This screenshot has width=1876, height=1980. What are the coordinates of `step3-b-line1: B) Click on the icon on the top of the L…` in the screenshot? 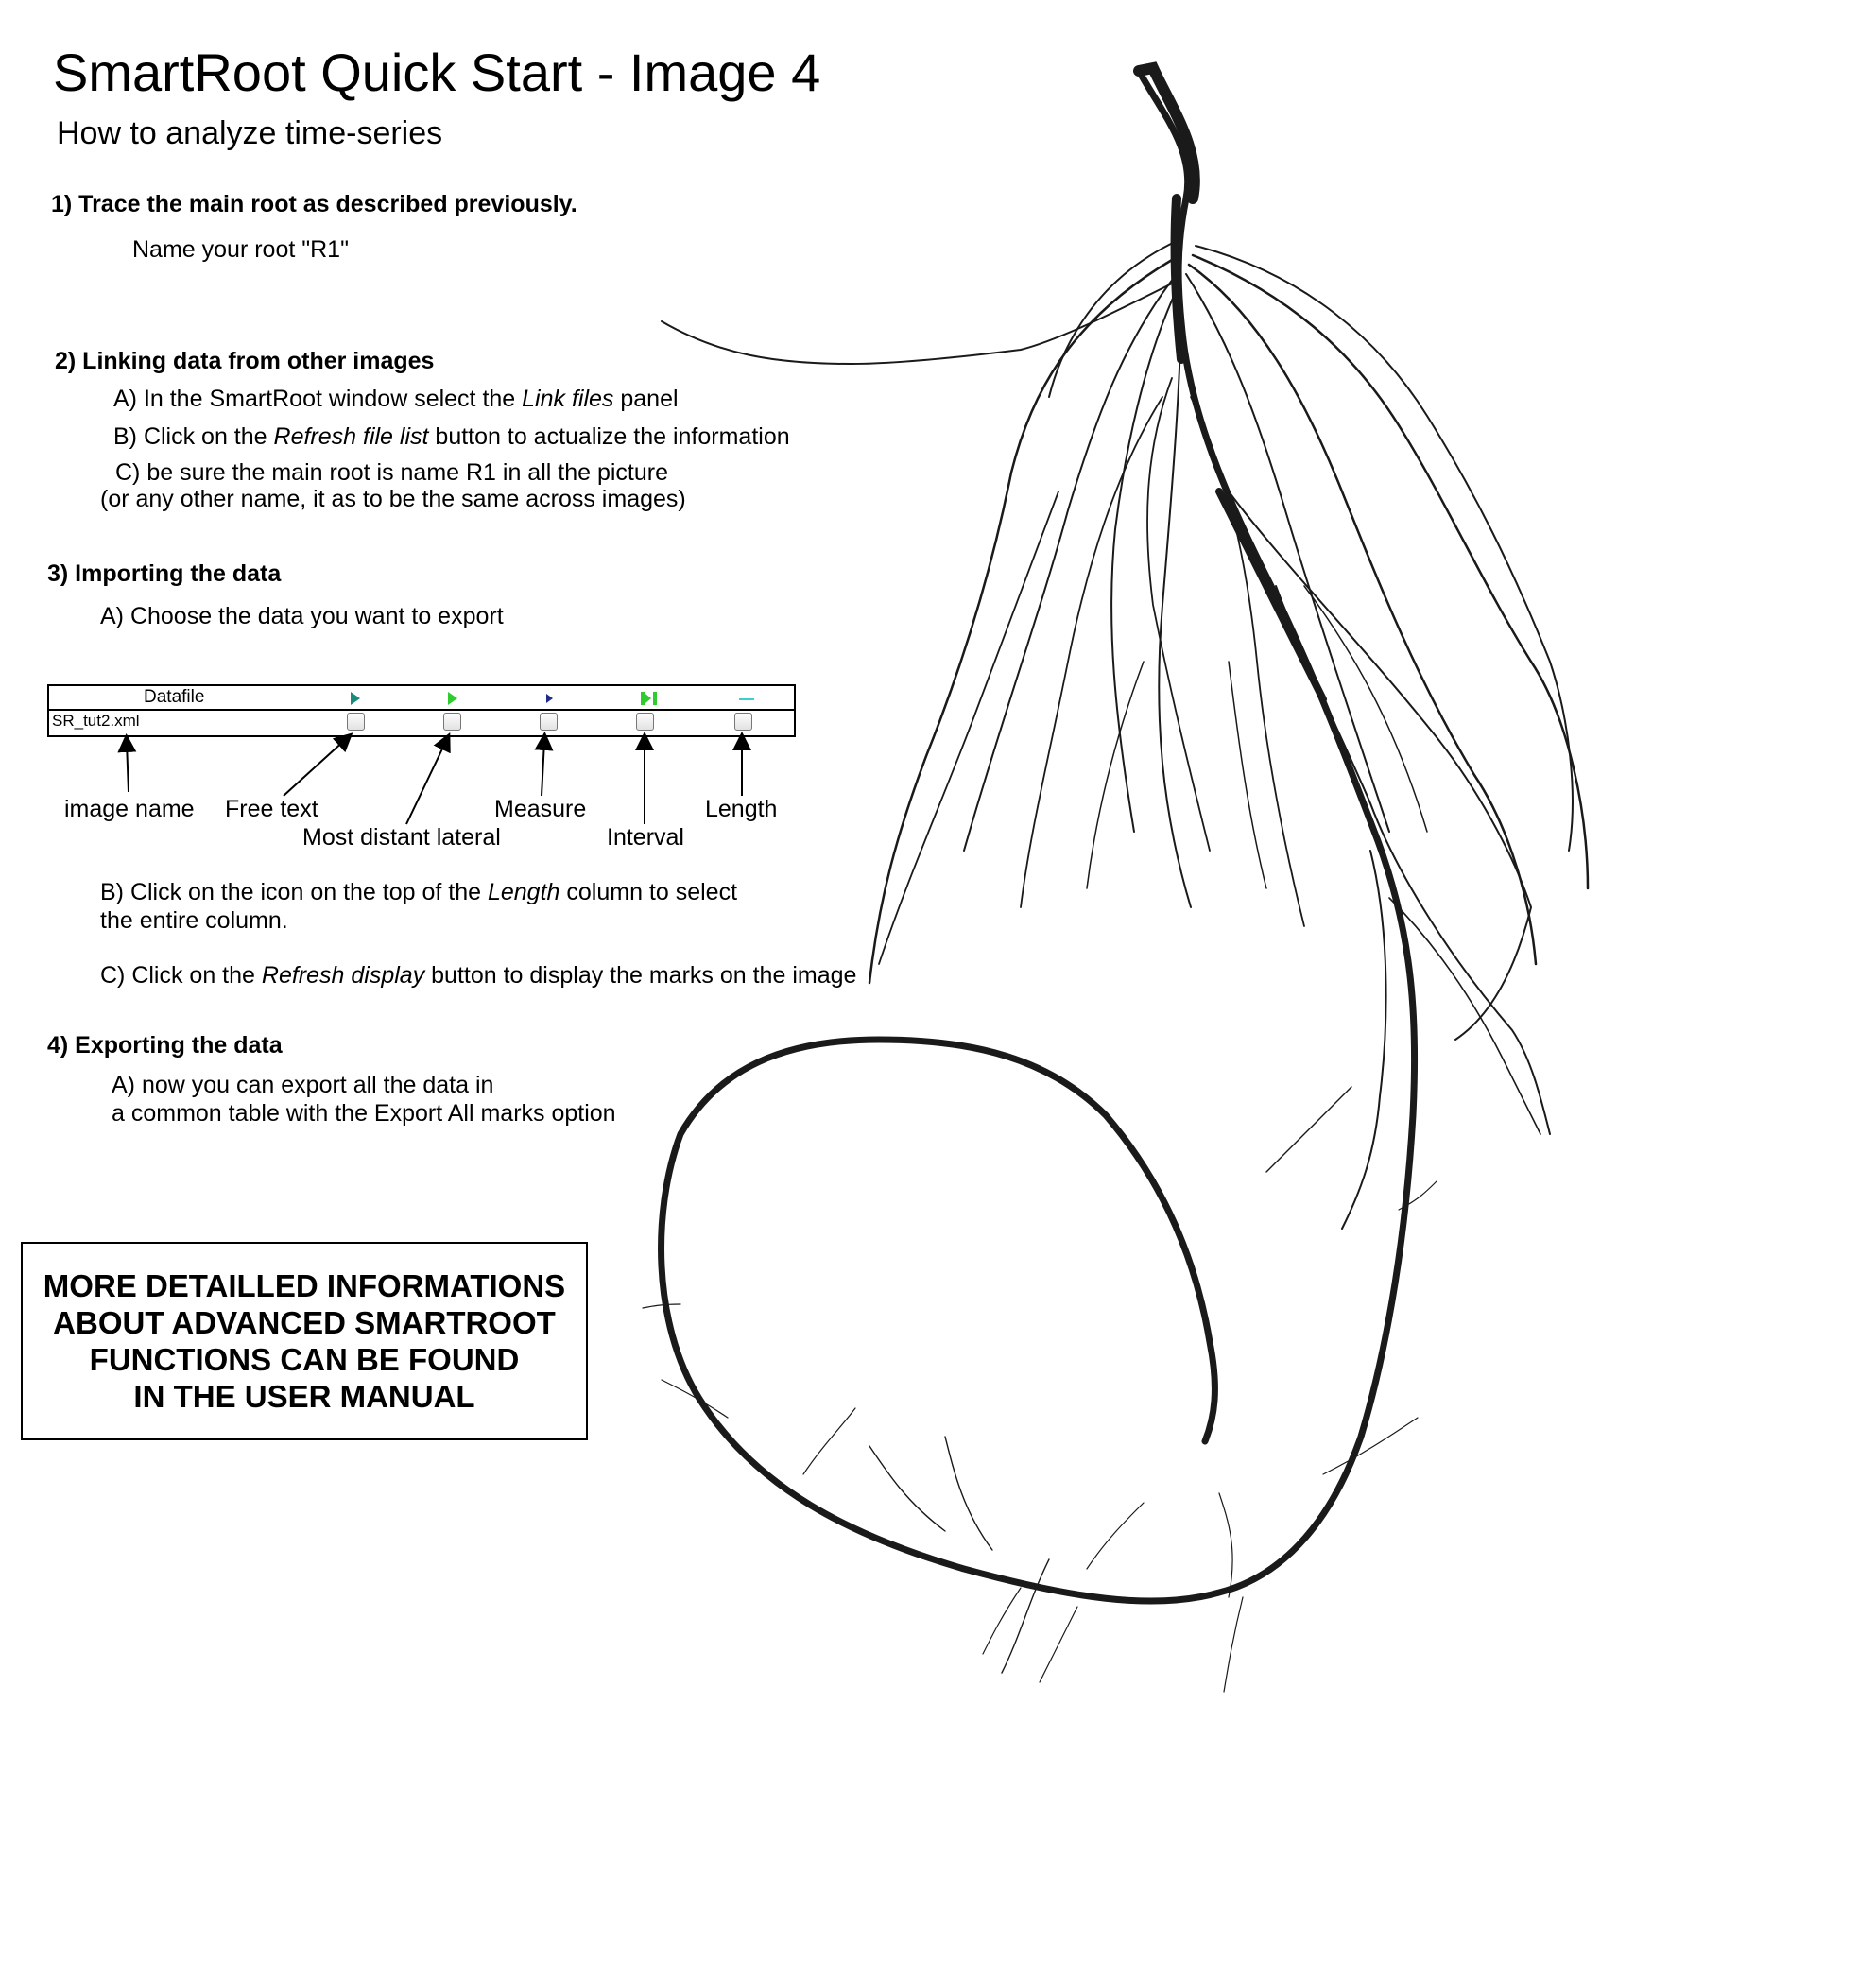 It's located at (418, 892).